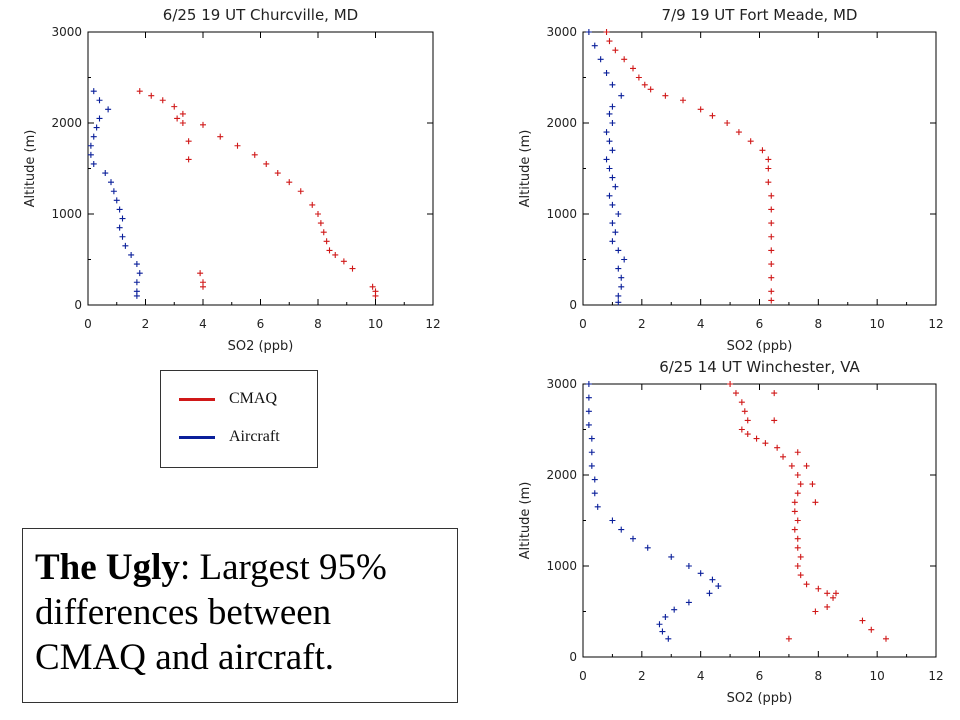 The image size is (960, 720). I want to click on chart3-x-tick-label: 0, so click(583, 676).